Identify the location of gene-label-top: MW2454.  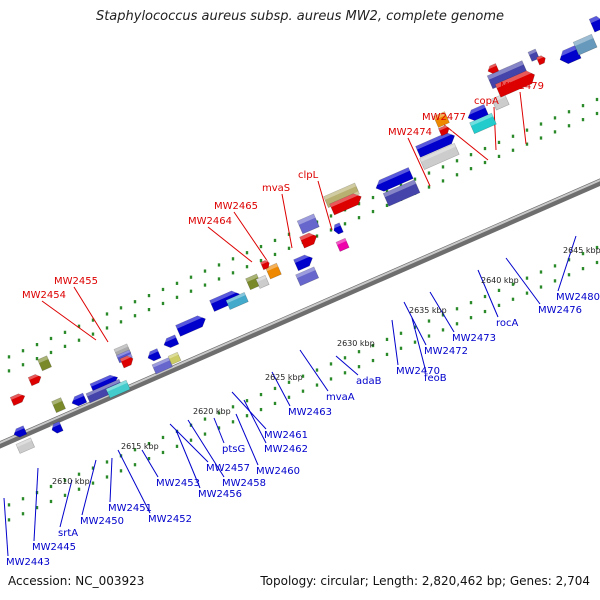
(44, 295).